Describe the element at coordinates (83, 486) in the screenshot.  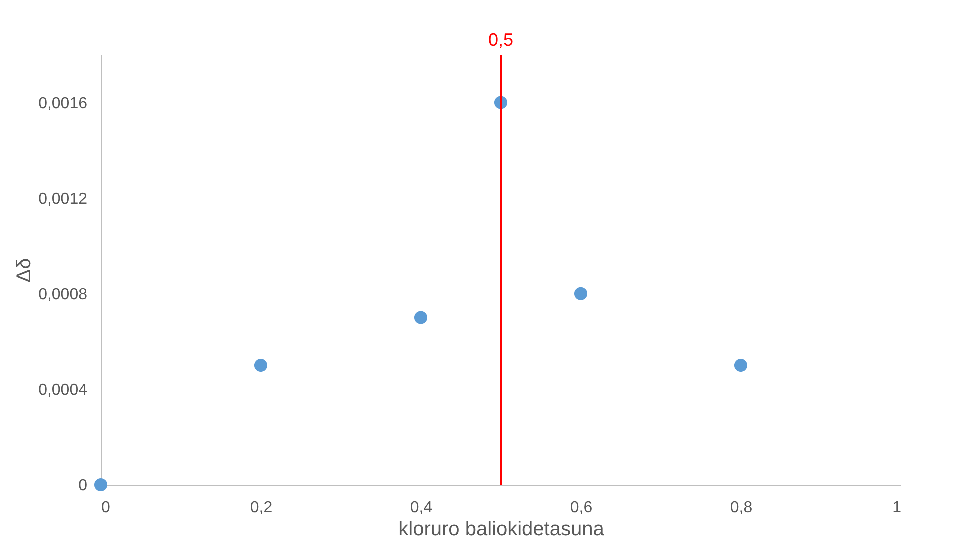
I see `y-tick-label: 0` at that location.